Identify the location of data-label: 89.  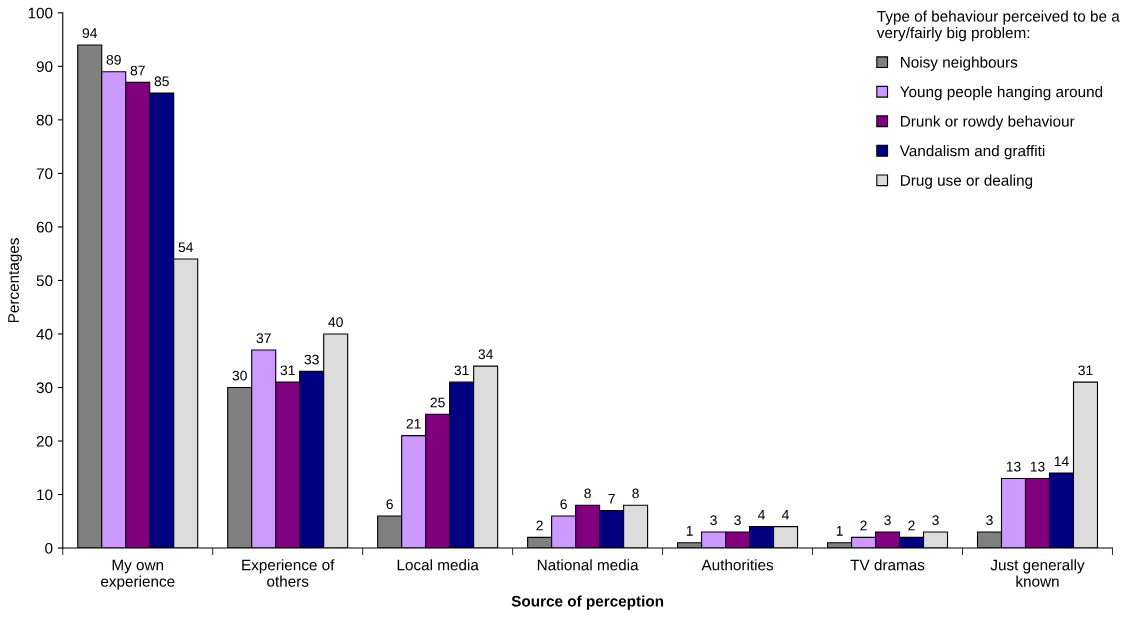
(113, 59).